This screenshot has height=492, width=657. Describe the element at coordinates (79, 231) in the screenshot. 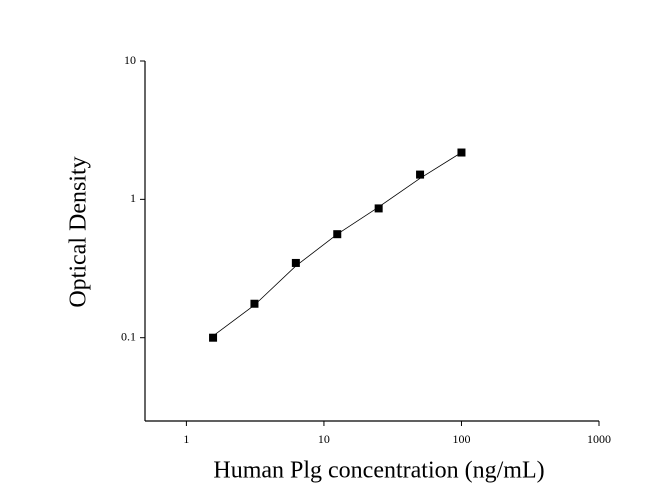

I see `y-axis-title: Optical Density` at that location.